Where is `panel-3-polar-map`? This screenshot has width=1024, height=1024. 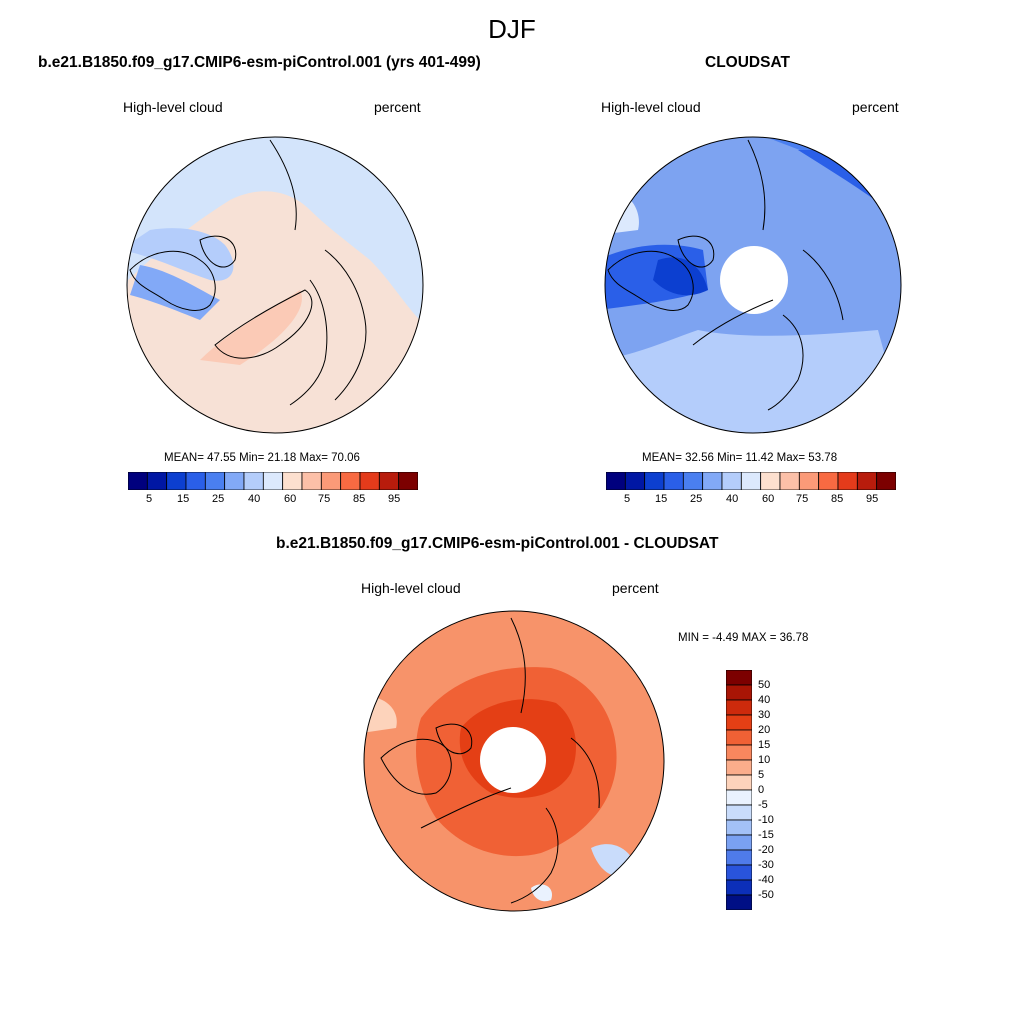 panel-3-polar-map is located at coordinates (514, 761).